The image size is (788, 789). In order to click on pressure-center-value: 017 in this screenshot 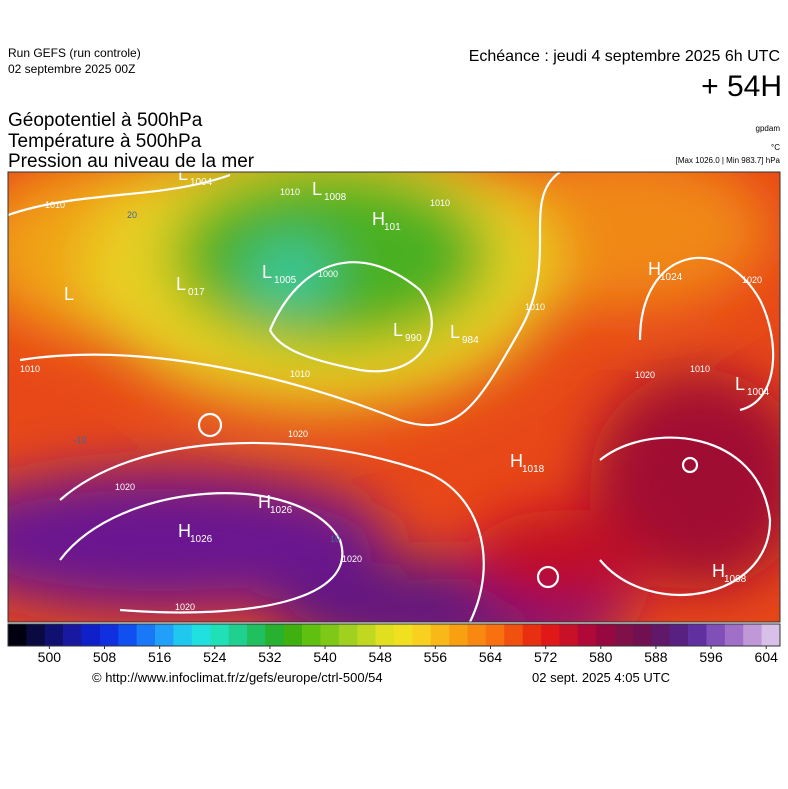, I will do `click(196, 292)`.